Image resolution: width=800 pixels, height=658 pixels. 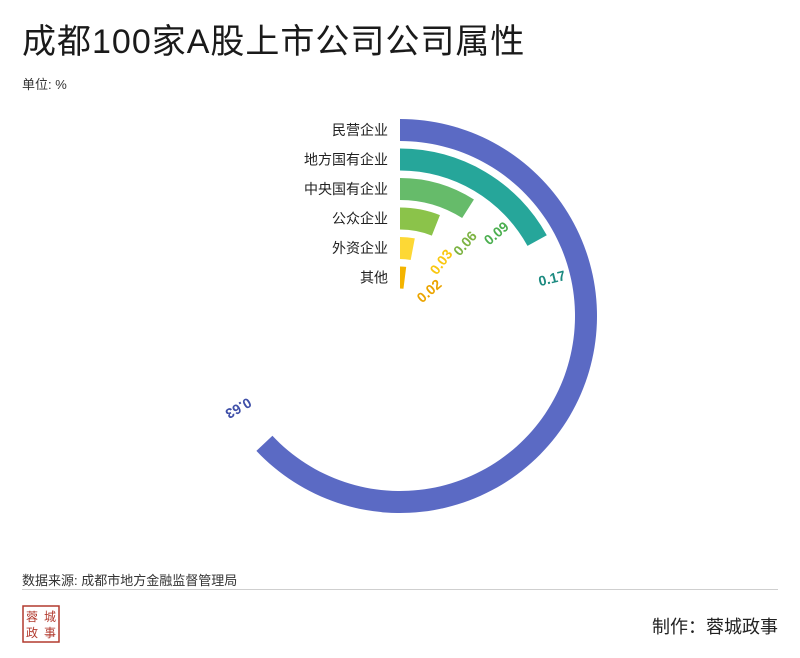 I want to click on credit-label: 制作：蓉城政事, so click(x=715, y=627).